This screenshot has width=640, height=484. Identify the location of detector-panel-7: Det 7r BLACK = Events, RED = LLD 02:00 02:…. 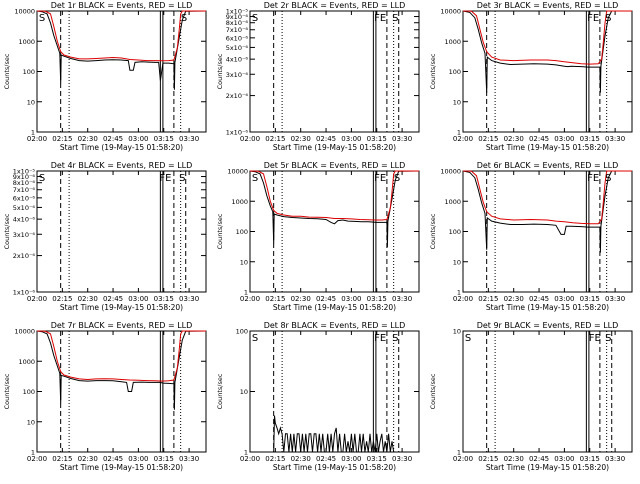
(106, 400).